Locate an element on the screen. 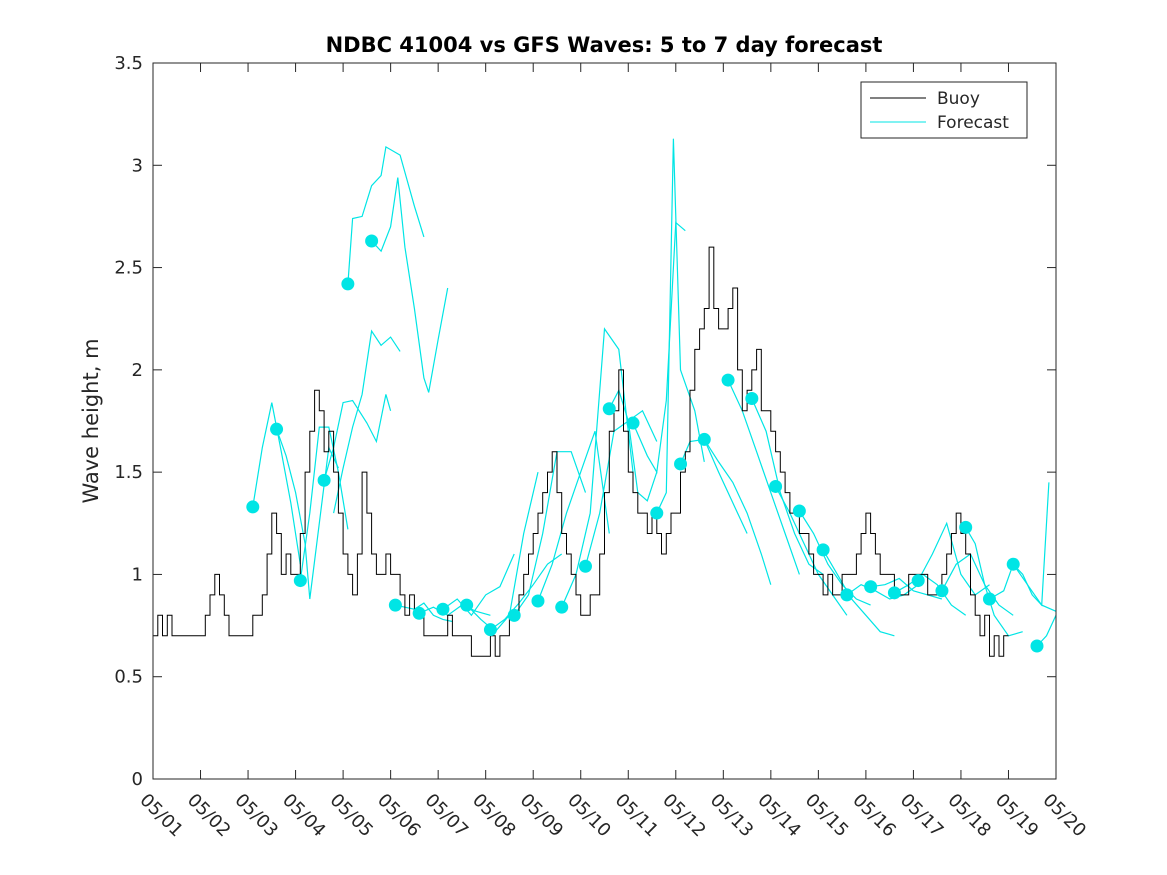  legend-forecast-label: Forecast is located at coordinates (973, 123).